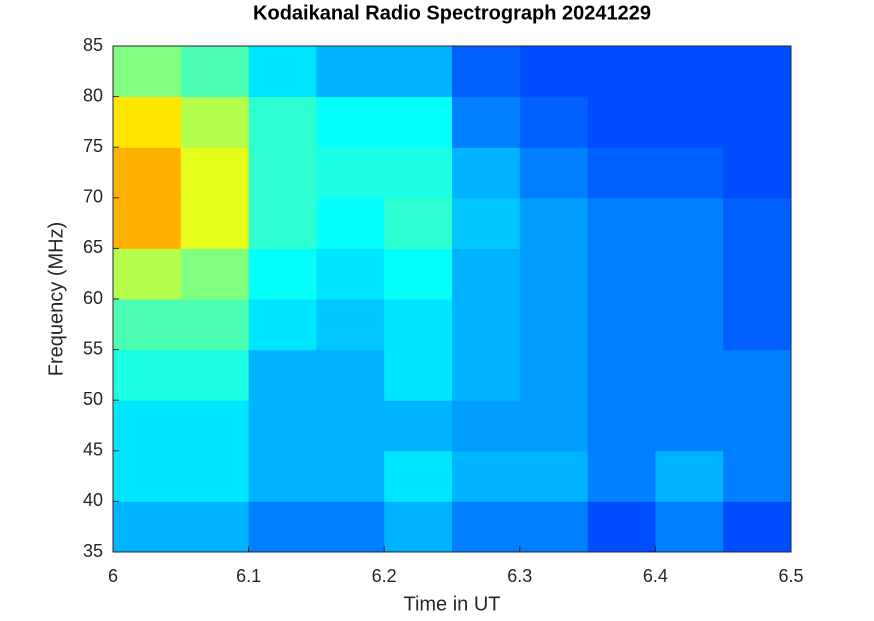  What do you see at coordinates (93, 197) in the screenshot?
I see `y-tick-label: 70` at bounding box center [93, 197].